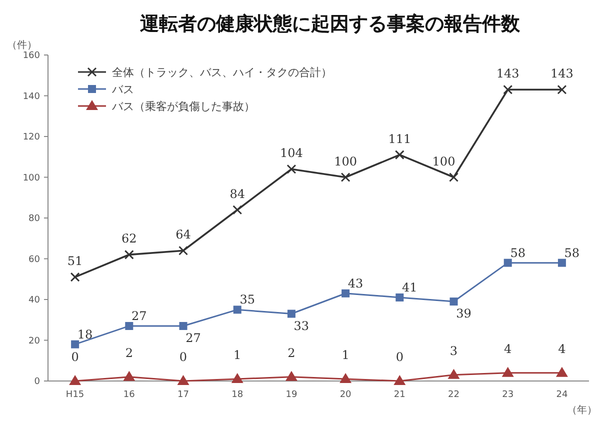  What do you see at coordinates (183, 395) in the screenshot?
I see `x-tick-label: 17` at bounding box center [183, 395].